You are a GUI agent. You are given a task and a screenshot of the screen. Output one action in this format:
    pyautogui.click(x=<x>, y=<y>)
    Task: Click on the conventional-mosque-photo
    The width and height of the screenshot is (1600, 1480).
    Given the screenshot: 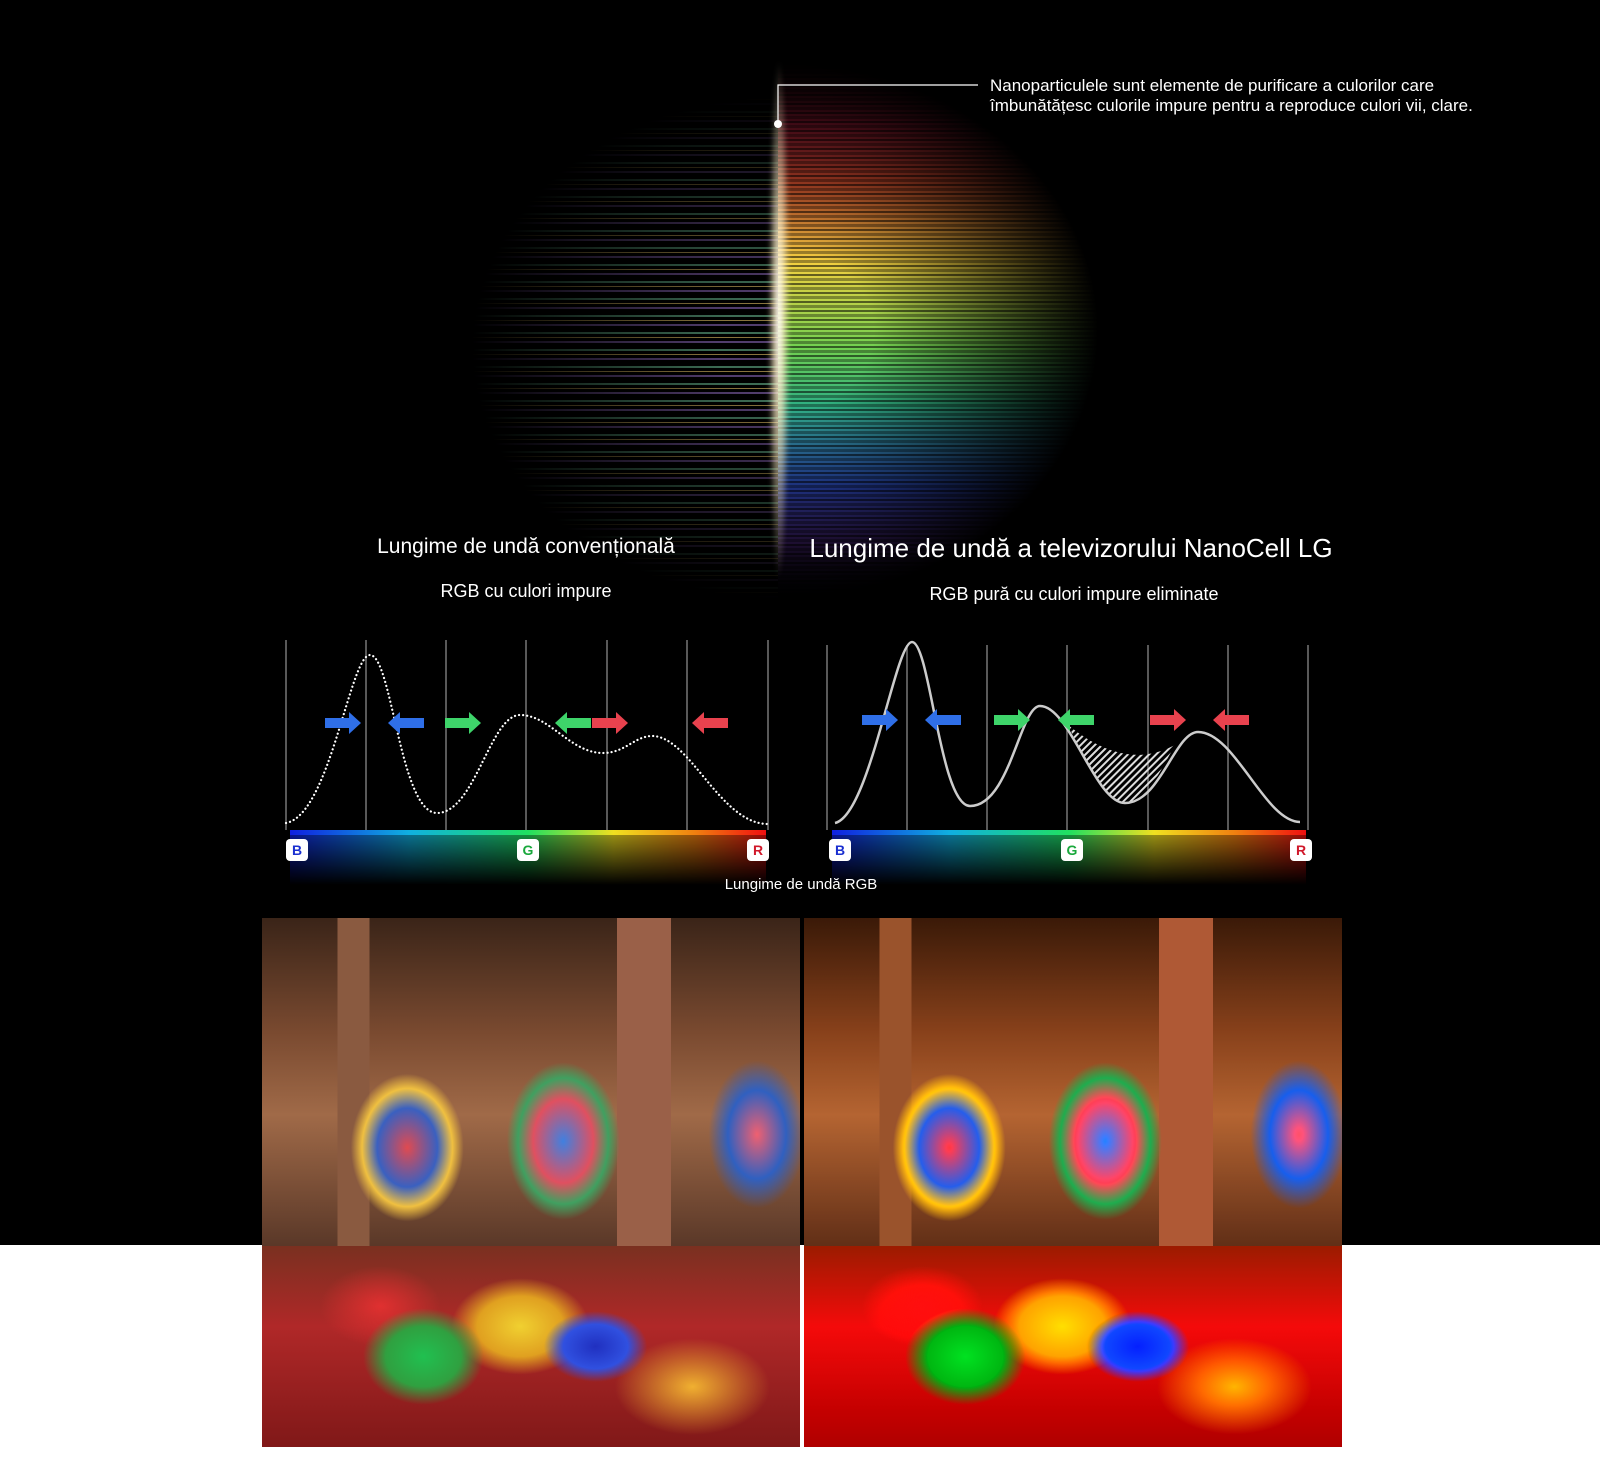 What is the action you would take?
    pyautogui.click(x=531, y=1182)
    